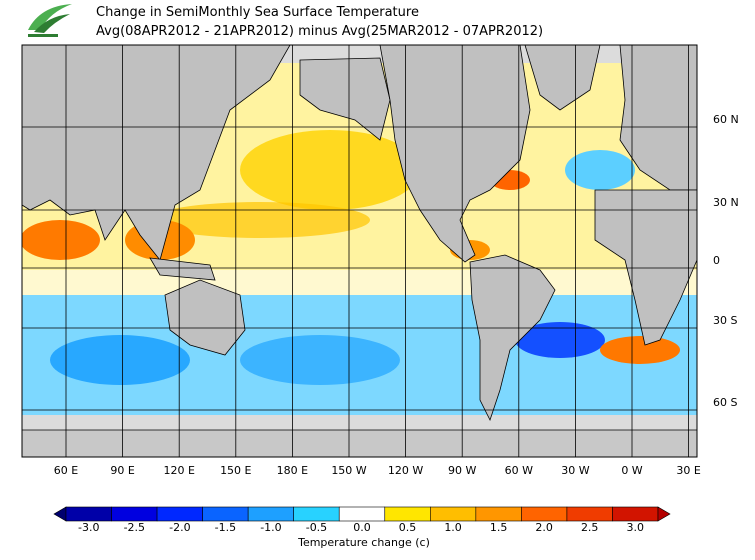 This screenshot has height=560, width=755. Describe the element at coordinates (270, 527) in the screenshot. I see `colorbar-tick-label: -1.0` at that location.